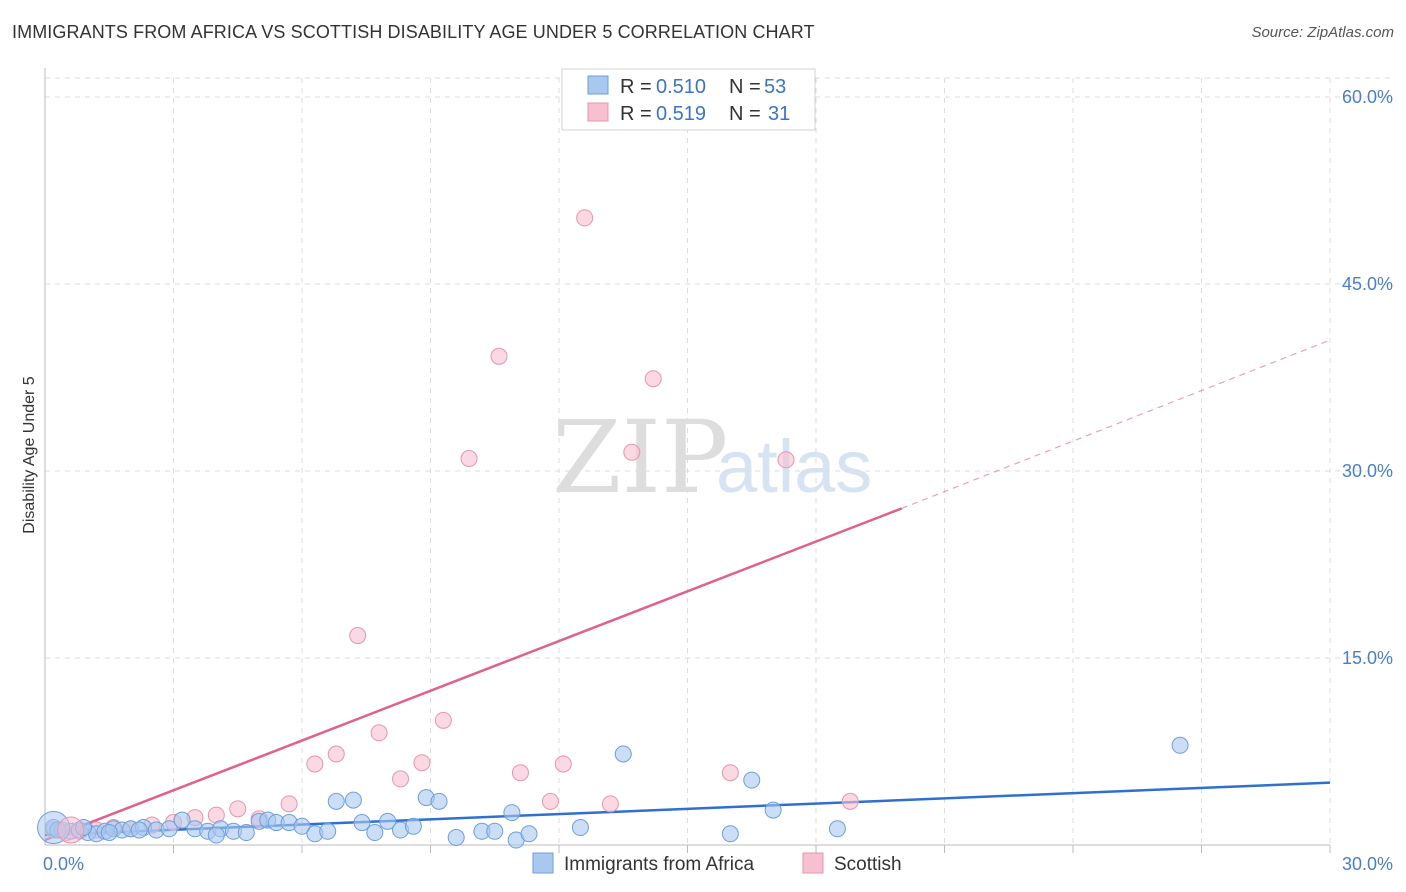  Describe the element at coordinates (1322, 32) in the screenshot. I see `source-credit: Source: ZipAtlas.com` at that location.